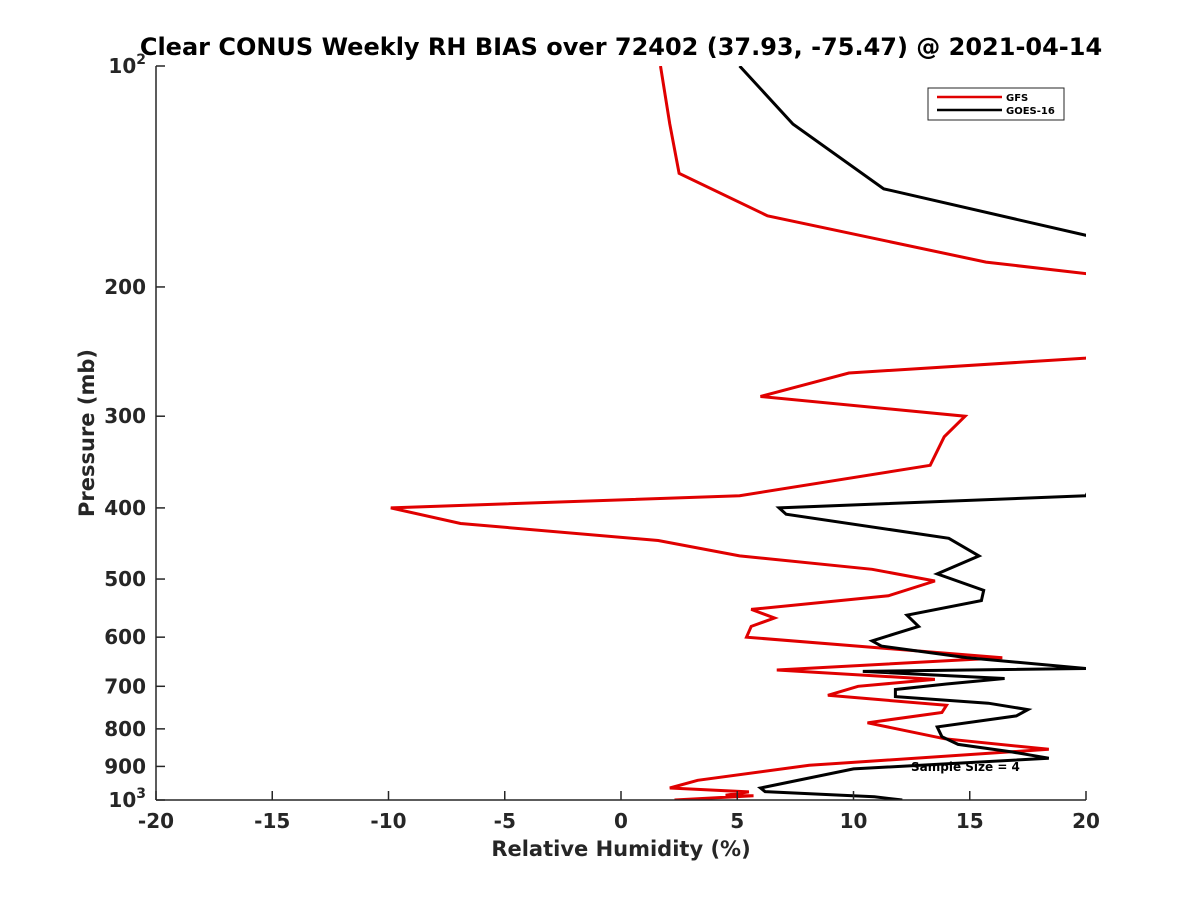 This screenshot has width=1200, height=900. Describe the element at coordinates (620, 849) in the screenshot. I see `x-axis-label: Relative Humidity (%)` at that location.